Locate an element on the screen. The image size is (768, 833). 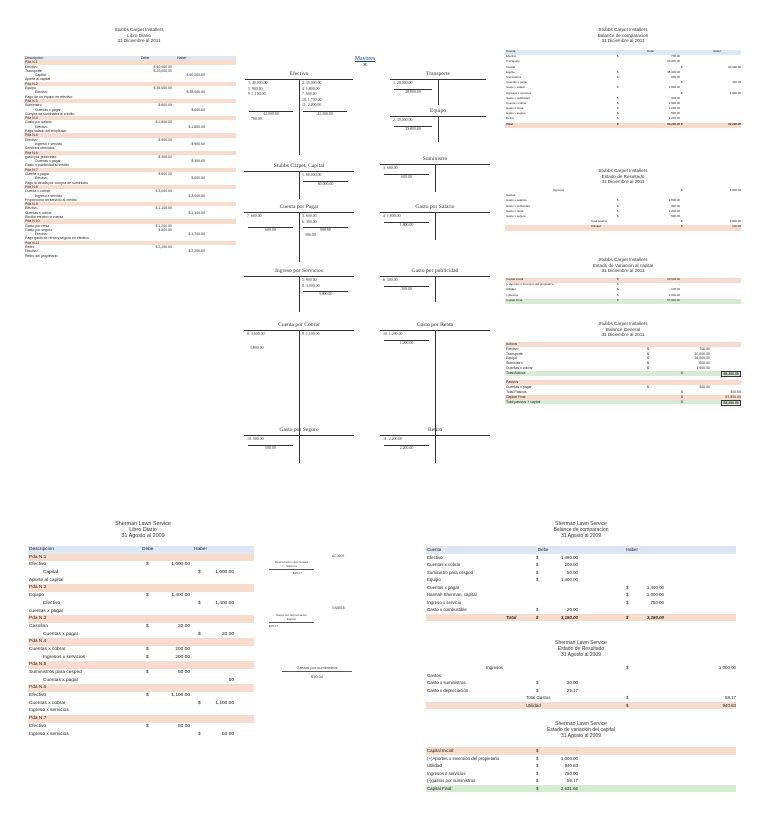
debit-amount: 100.00 is located at coordinates (675, 289).